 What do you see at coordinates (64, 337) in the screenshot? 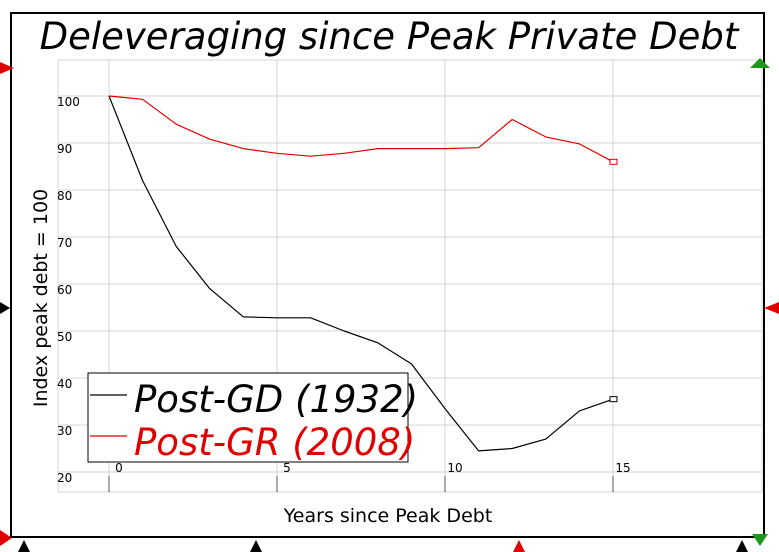
I see `y-tick-label: 50` at bounding box center [64, 337].